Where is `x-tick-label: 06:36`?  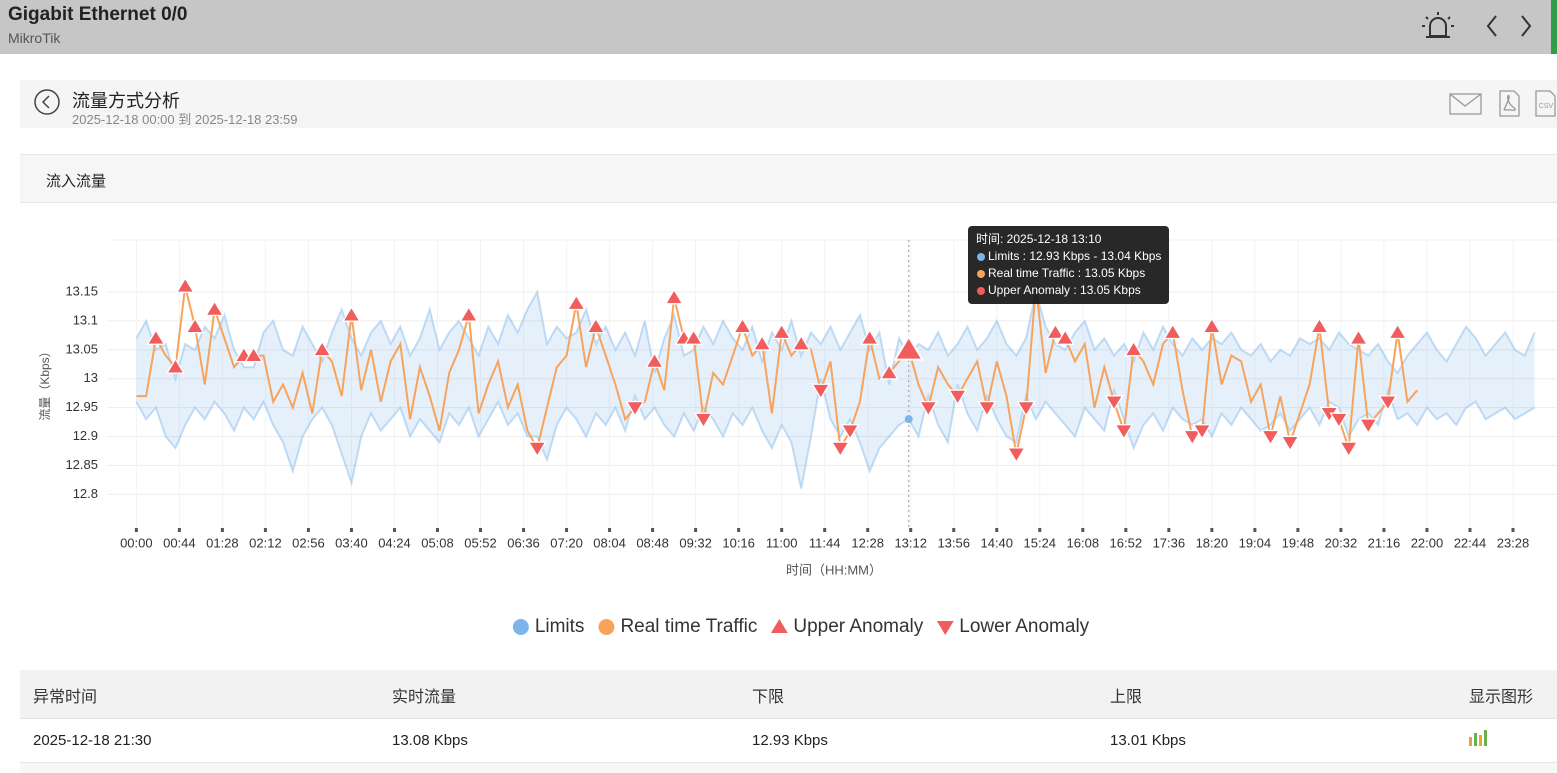 x-tick-label: 06:36 is located at coordinates (523, 542).